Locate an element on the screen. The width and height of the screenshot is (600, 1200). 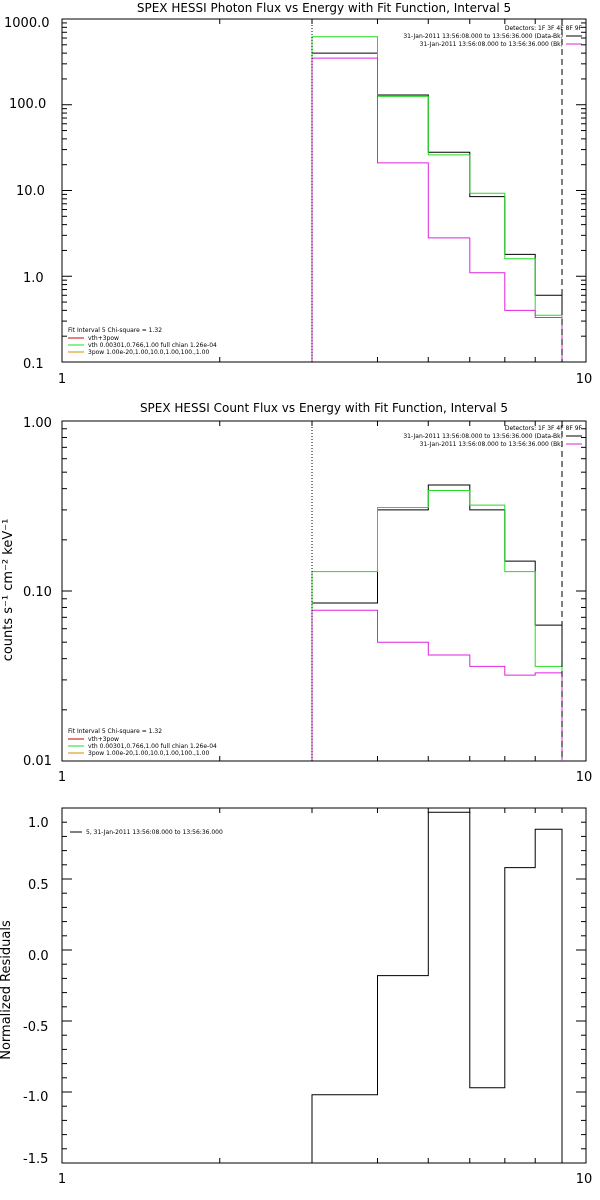
y-tick-label: -1.0 is located at coordinates (35, 1097).